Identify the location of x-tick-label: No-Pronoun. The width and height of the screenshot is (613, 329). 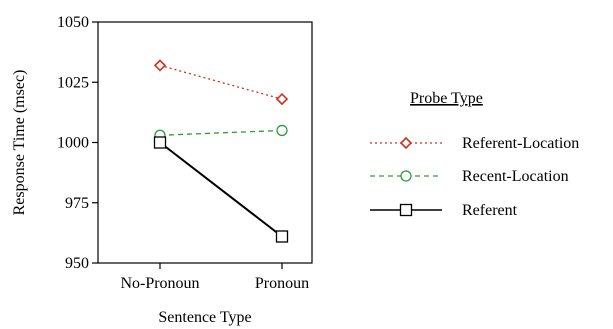
(159, 283).